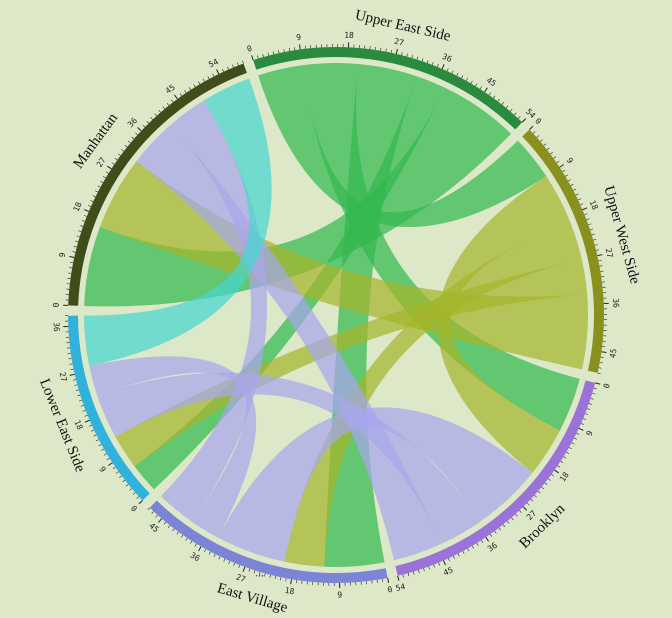 The height and width of the screenshot is (618, 672). Describe the element at coordinates (401, 587) in the screenshot. I see `tick-label: 54` at that location.